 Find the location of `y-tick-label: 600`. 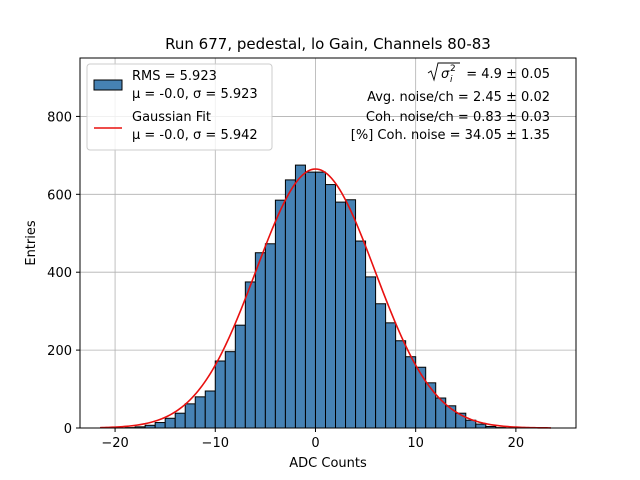

y-tick-label: 600 is located at coordinates (59, 195).